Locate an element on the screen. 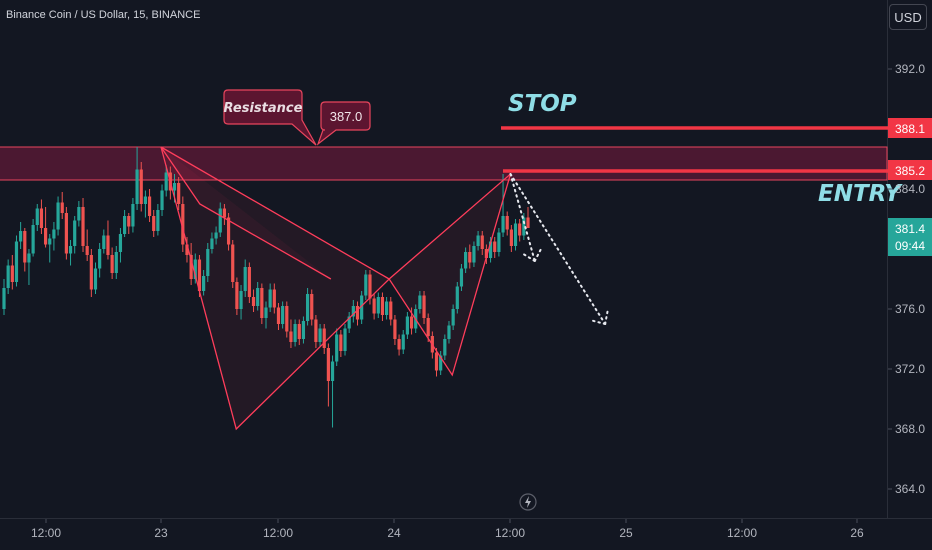  resistance-value-callout: 387.0 is located at coordinates (343, 123).